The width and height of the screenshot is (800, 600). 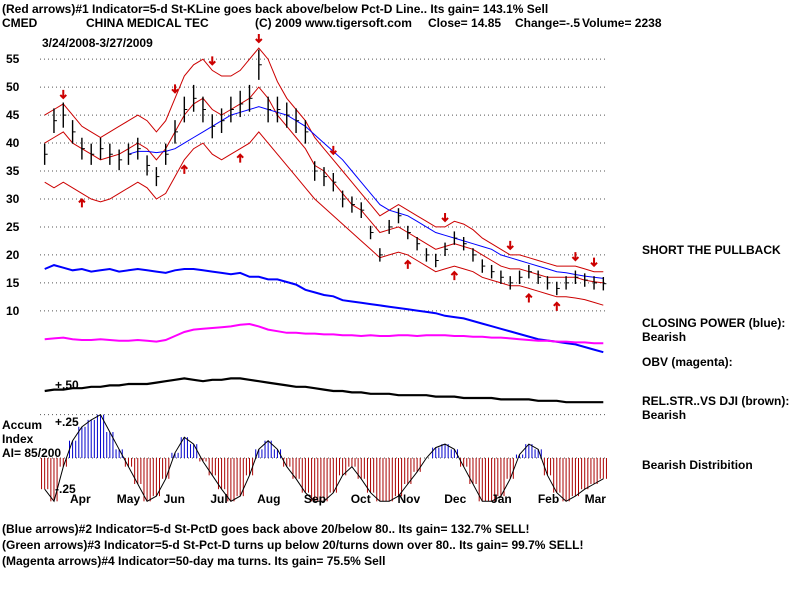 I want to click on month-axis: Apr May Jun Jul Aug Sep Oct Nov Dec Jan Feb Mar, so click(x=338, y=499).